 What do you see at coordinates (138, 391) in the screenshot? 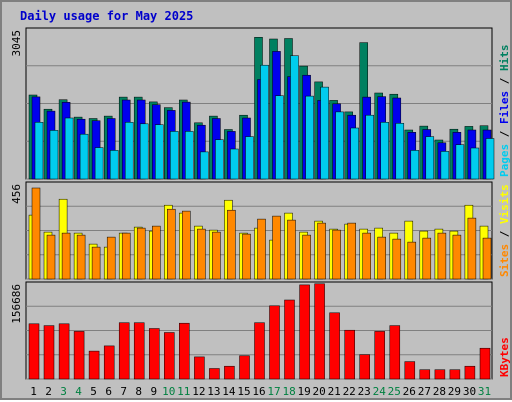
I see `x-tick-label-8: 8` at bounding box center [138, 391].